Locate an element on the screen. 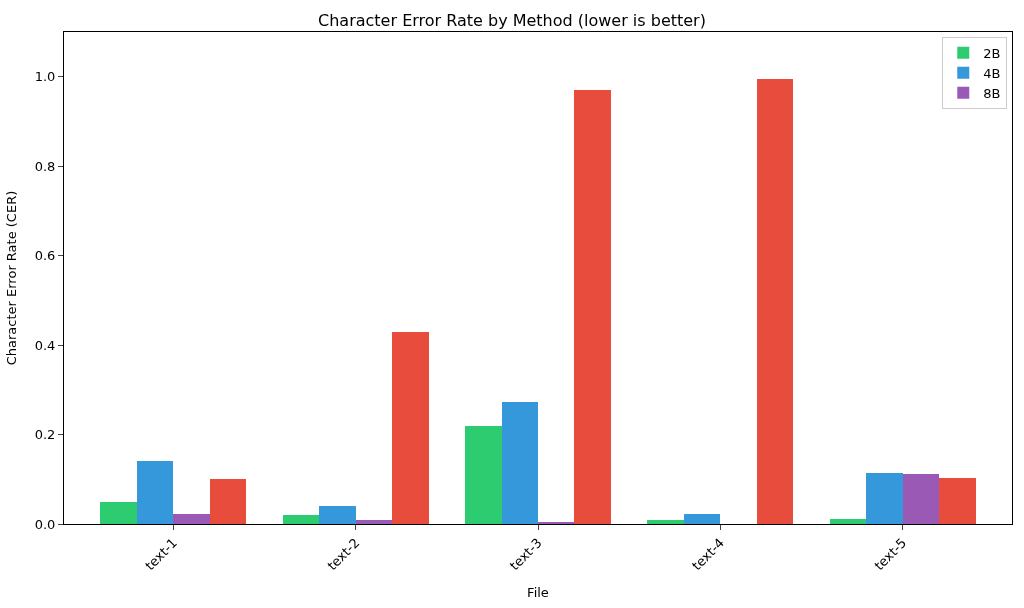 Image resolution: width=1024 pixels, height=608 pixels. y-axis-title: Character Error Rate (CER) is located at coordinates (11, 278).